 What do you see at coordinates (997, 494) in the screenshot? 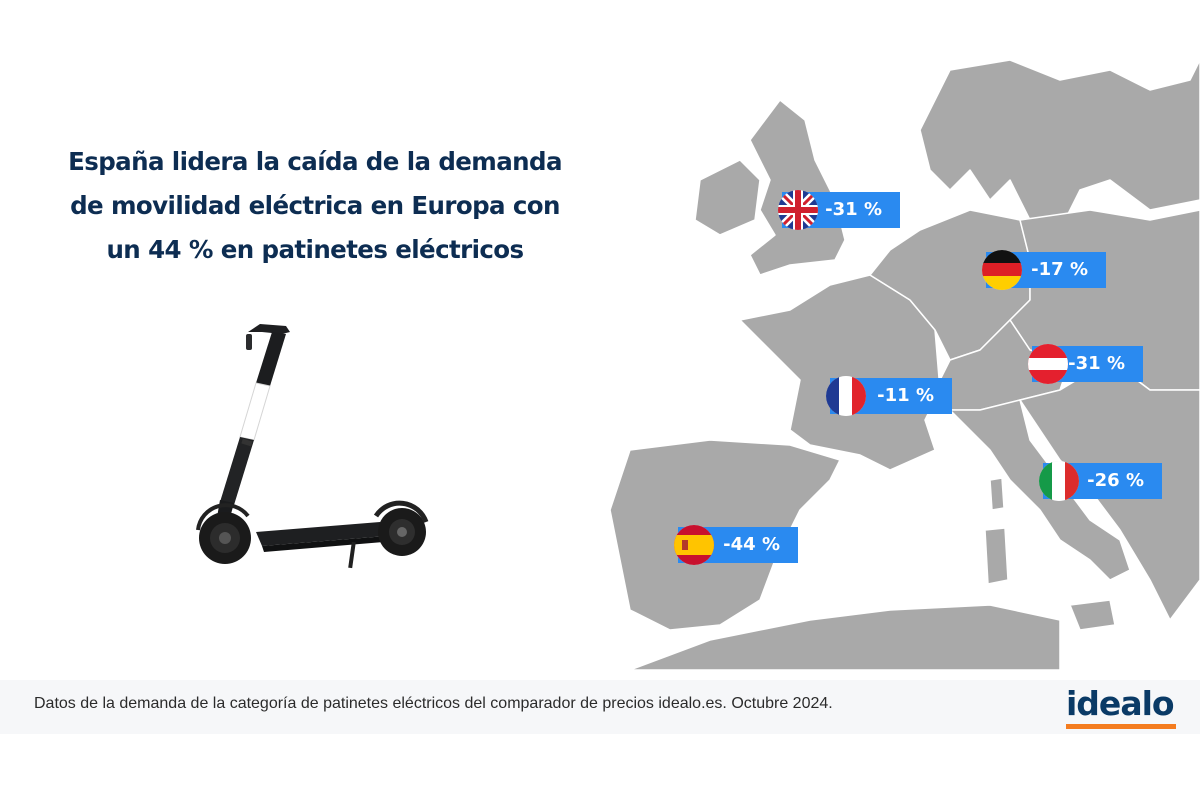
I see `corsica-shape` at bounding box center [997, 494].